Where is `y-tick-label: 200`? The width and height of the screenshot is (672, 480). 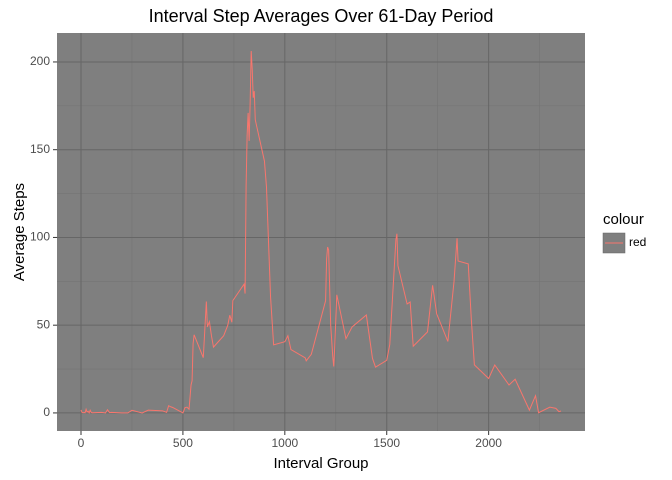
y-tick-label: 200 is located at coordinates (40, 61).